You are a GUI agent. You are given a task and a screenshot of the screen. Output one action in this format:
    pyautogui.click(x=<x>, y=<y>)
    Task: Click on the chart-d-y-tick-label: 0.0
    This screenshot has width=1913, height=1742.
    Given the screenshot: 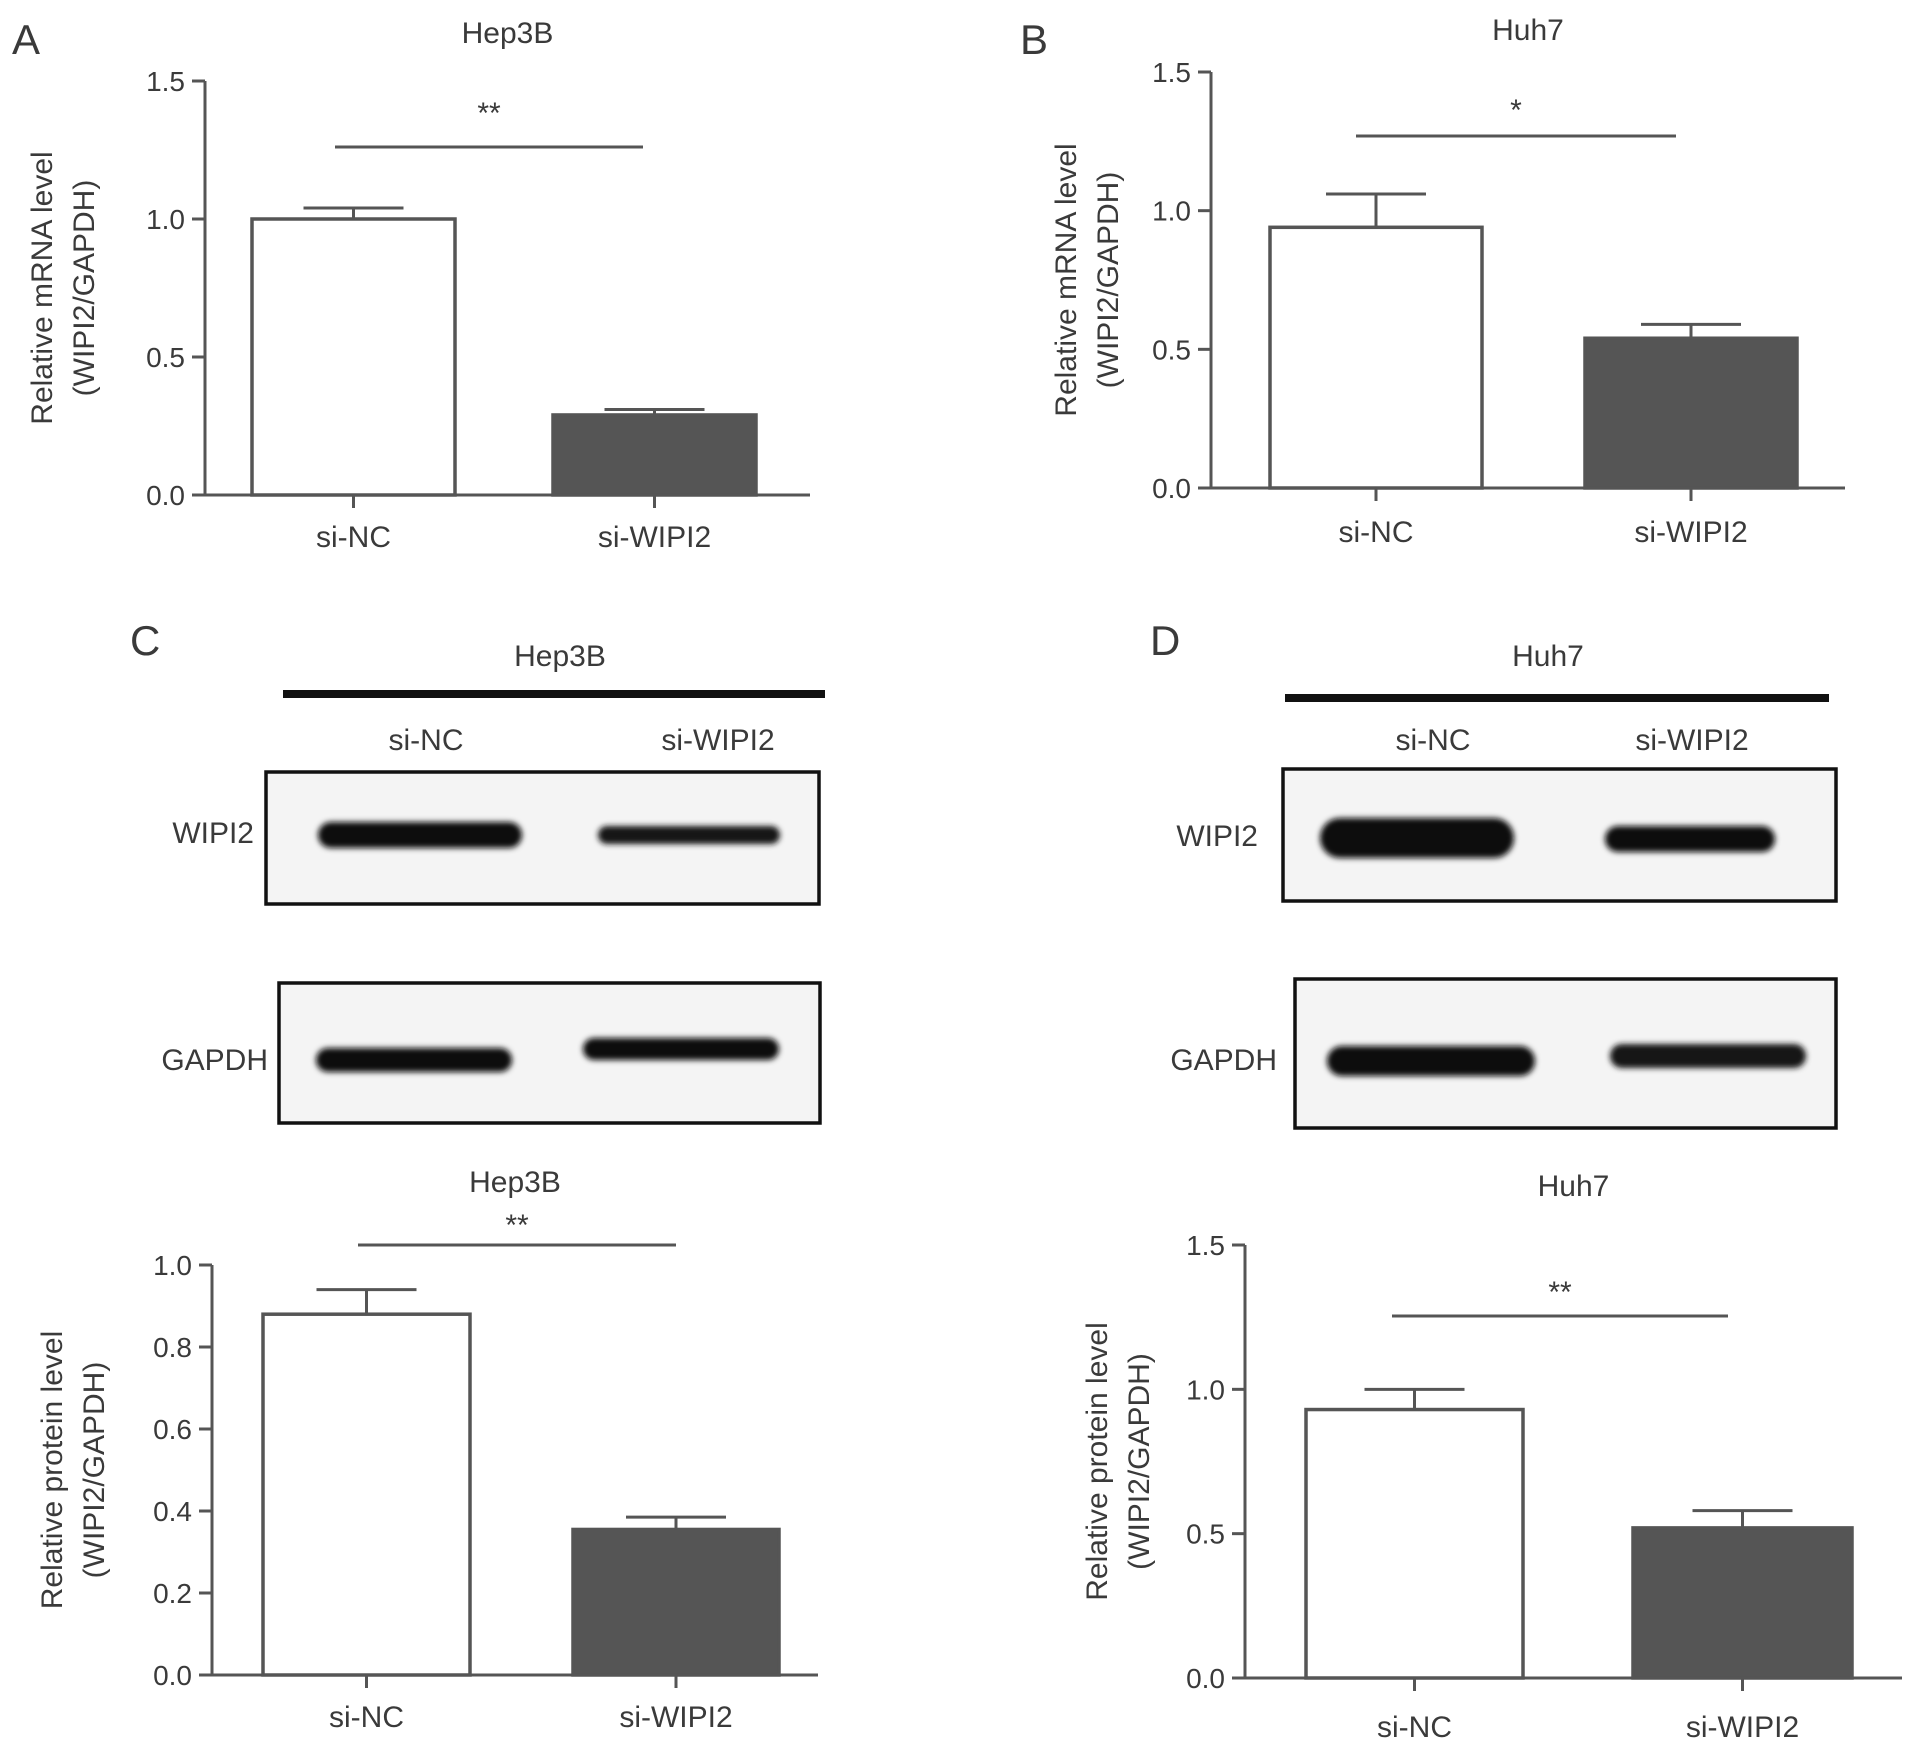 What is the action you would take?
    pyautogui.click(x=1205, y=1678)
    